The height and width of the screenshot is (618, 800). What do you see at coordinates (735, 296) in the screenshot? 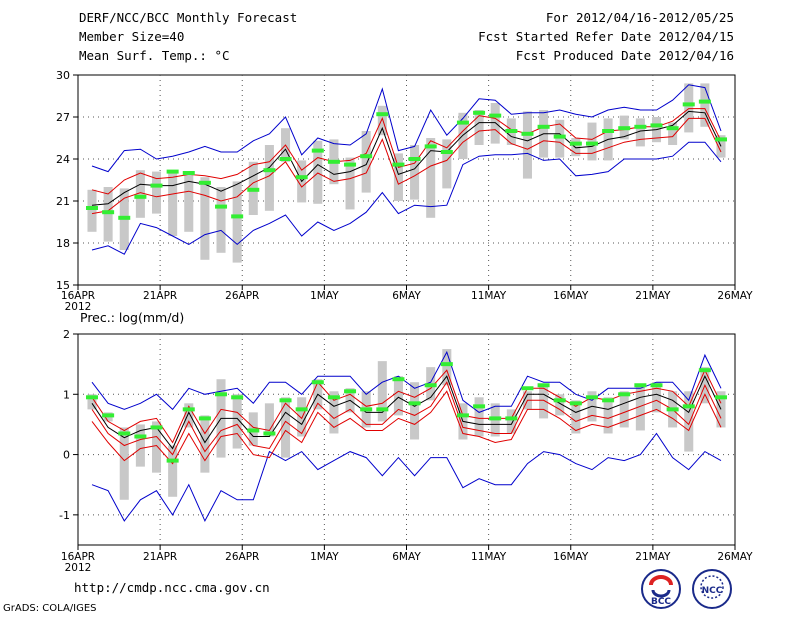
I see `x-tick-label: 26MAY` at bounding box center [735, 296].